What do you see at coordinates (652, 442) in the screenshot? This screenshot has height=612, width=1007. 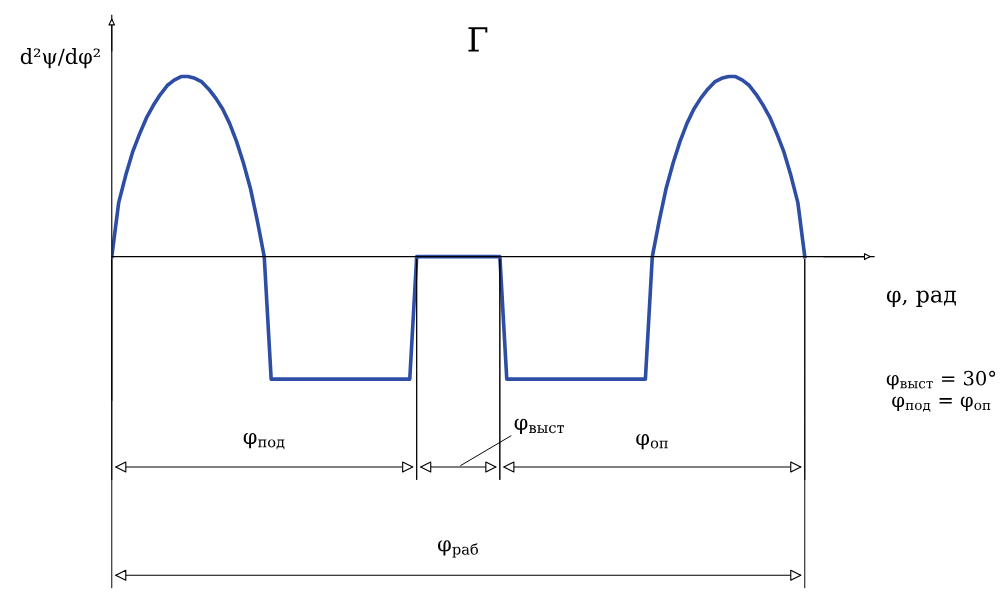 I see `text: φ$_{оп}$` at bounding box center [652, 442].